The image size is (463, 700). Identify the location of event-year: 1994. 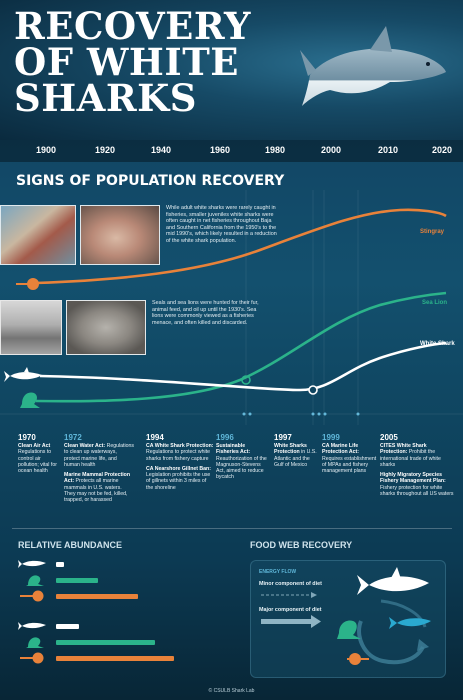
(155, 437).